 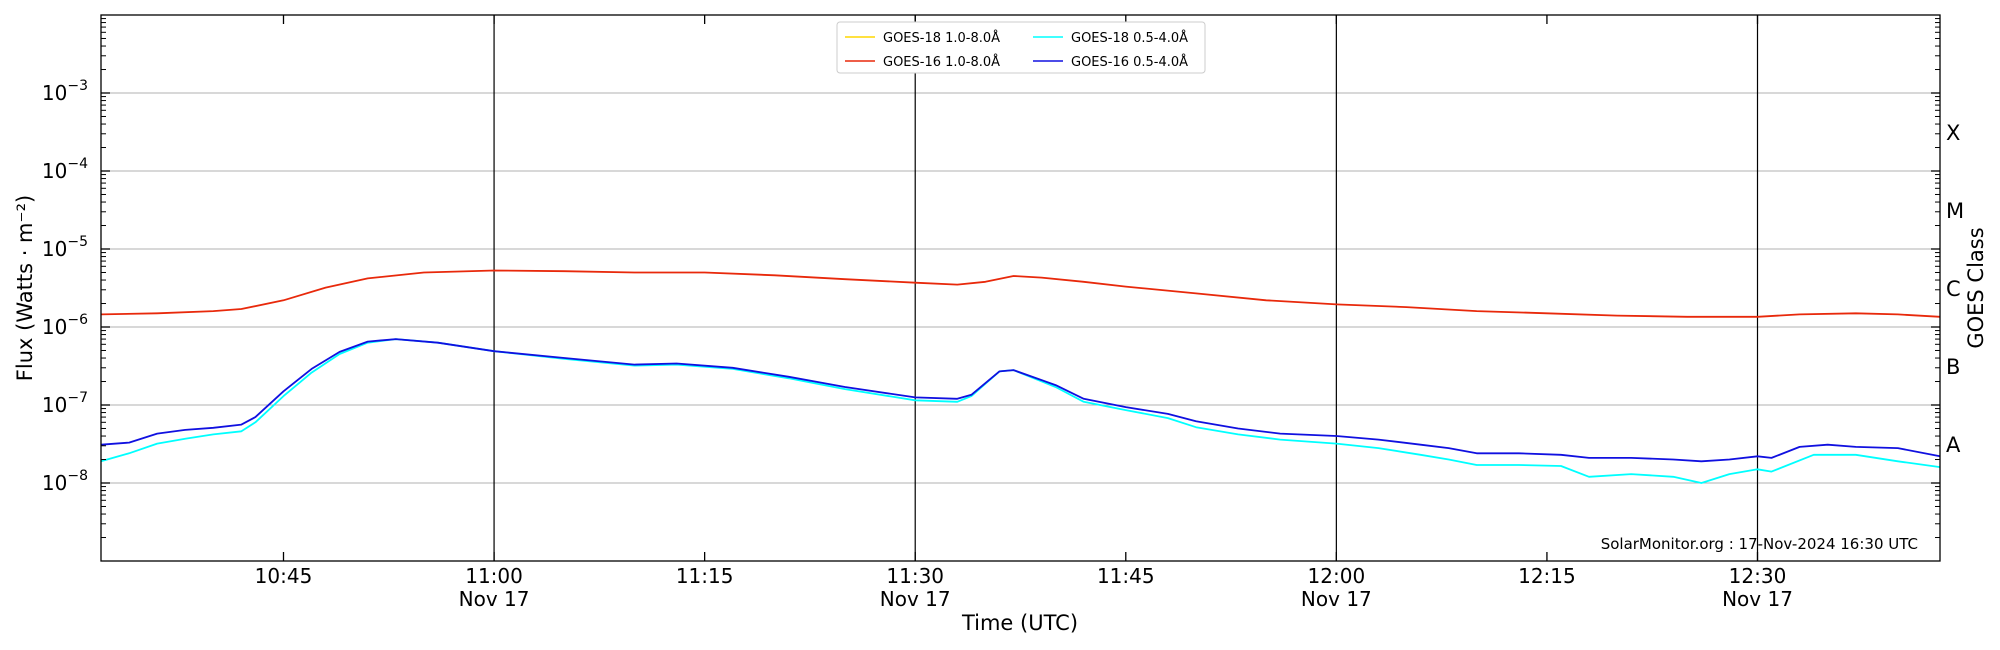 What do you see at coordinates (705, 576) in the screenshot?
I see `x-tick-label: 11:15` at bounding box center [705, 576].